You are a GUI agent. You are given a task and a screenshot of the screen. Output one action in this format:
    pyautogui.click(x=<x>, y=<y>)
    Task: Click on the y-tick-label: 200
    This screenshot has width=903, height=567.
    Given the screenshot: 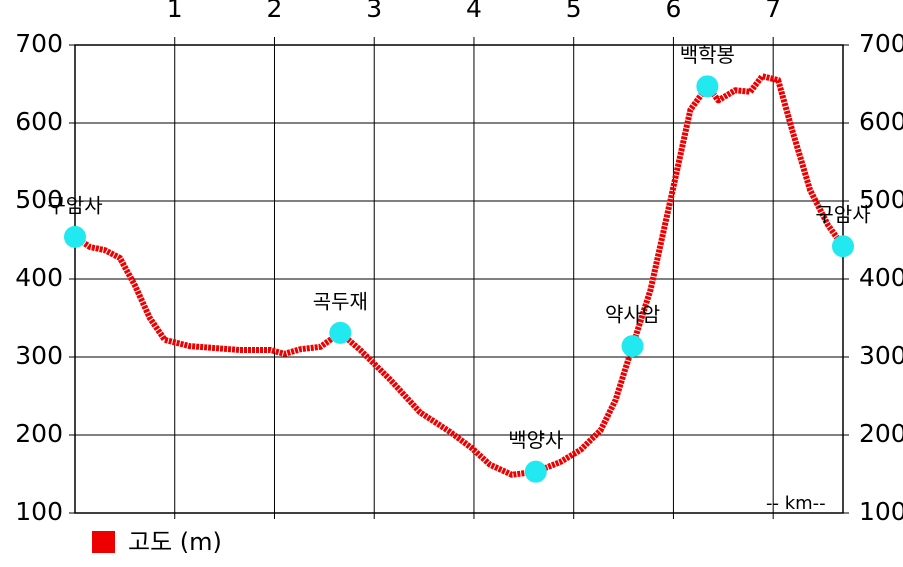 What is the action you would take?
    pyautogui.click(x=39, y=433)
    